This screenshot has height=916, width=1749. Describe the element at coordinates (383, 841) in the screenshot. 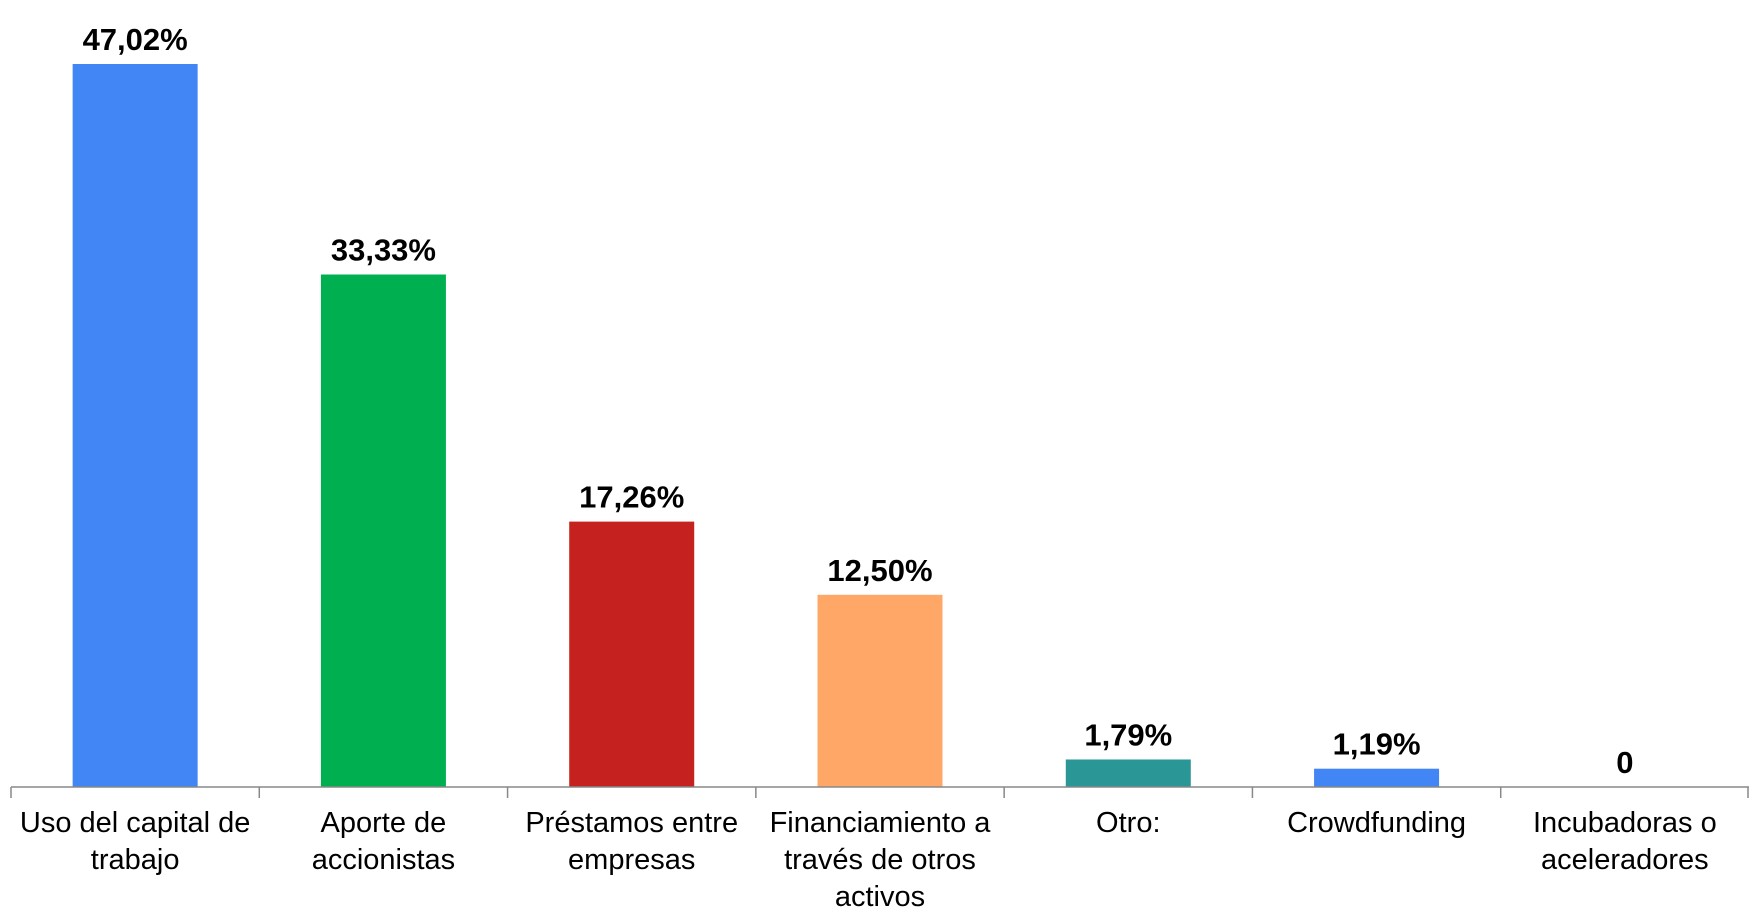

I see `x-tick-label: Aporte de accionistas` at that location.